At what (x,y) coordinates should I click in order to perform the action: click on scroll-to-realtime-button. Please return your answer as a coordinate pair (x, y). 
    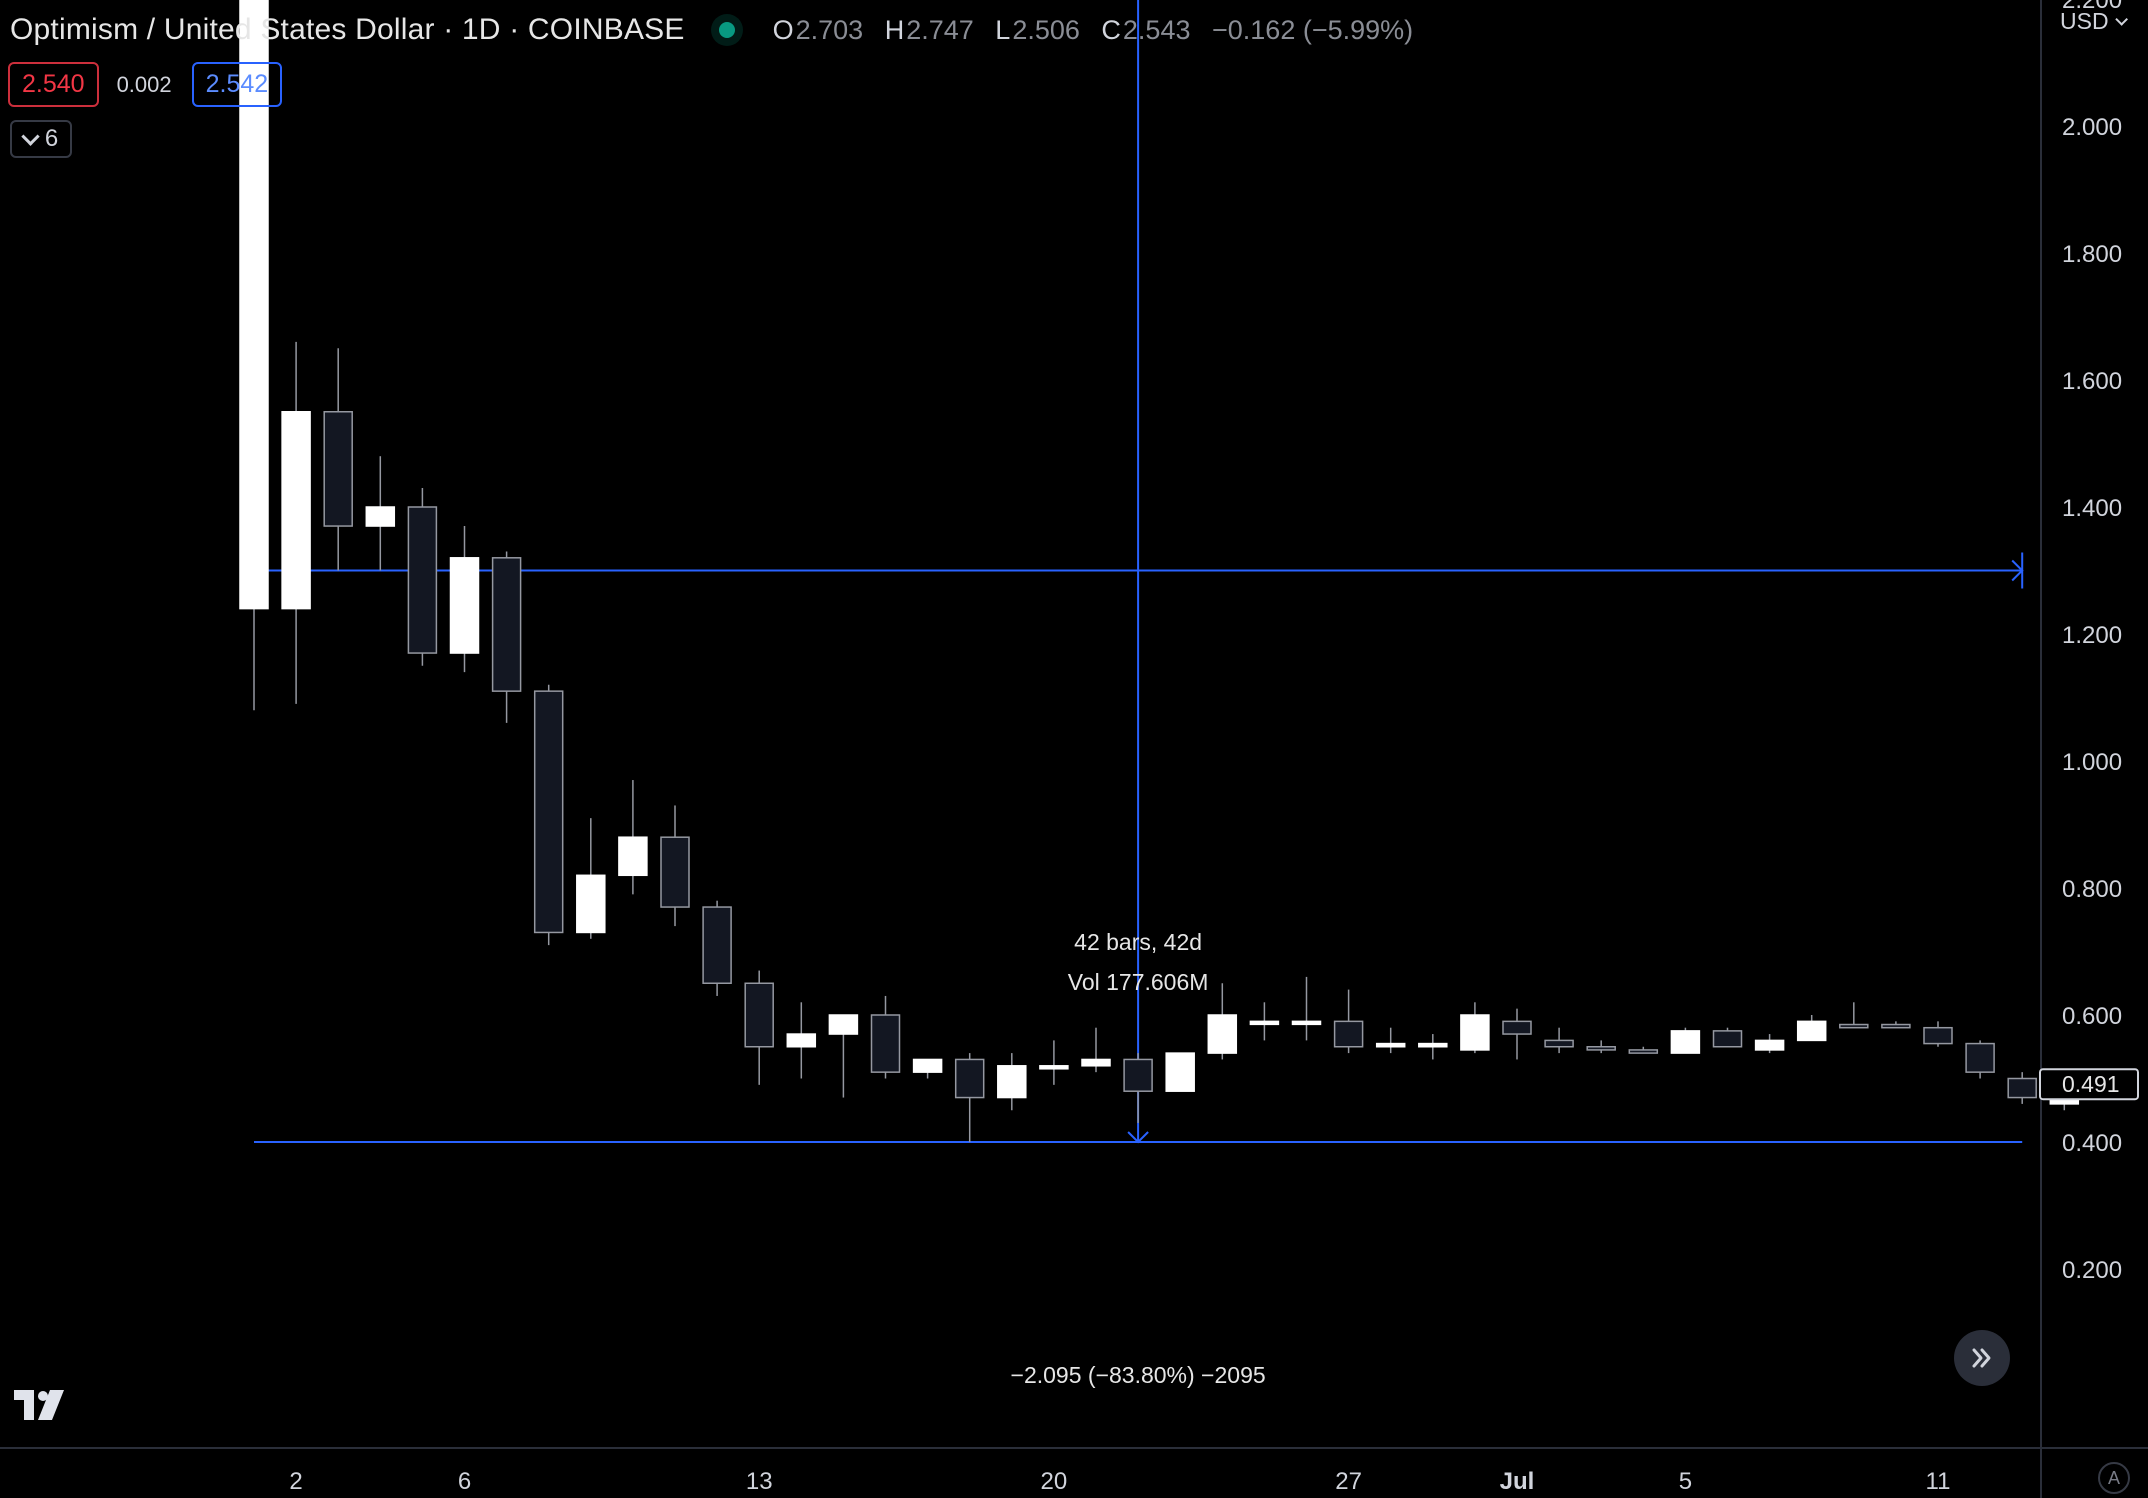
    Looking at the image, I should click on (1982, 1358).